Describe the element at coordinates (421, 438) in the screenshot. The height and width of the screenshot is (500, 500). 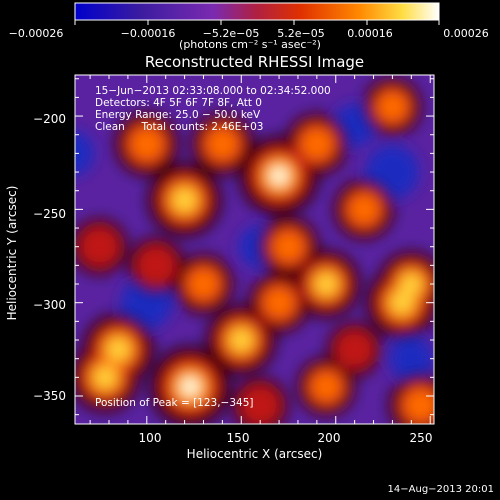
I see `x-tick-label: 250` at that location.